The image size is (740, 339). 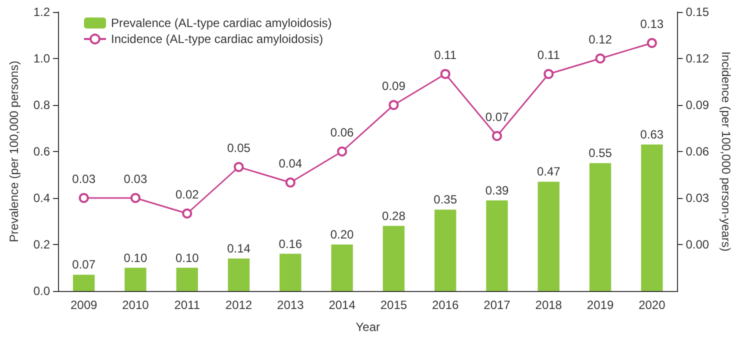 I want to click on x-tick-label: 2015, so click(x=394, y=305).